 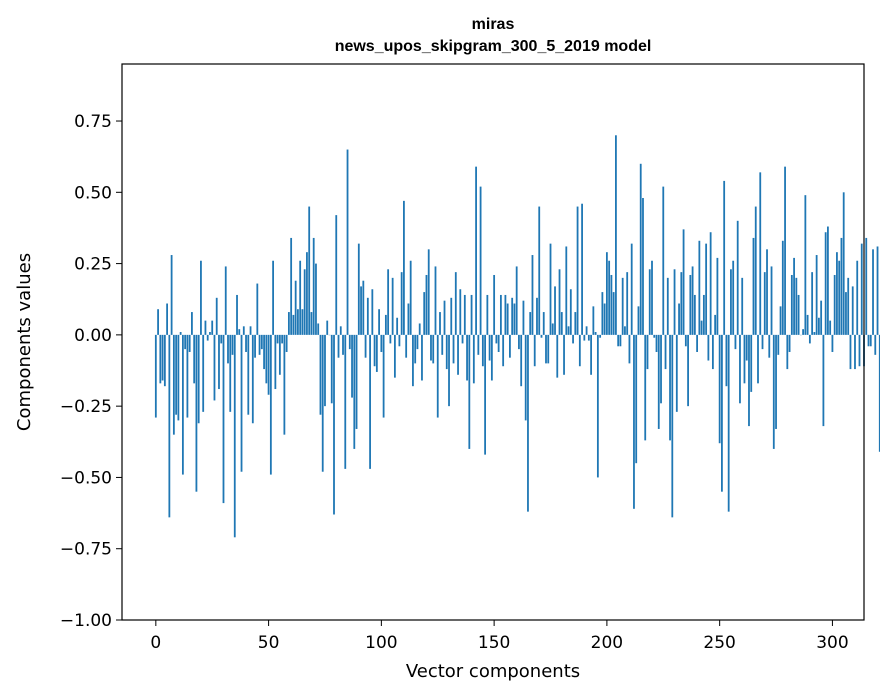 I want to click on chart-title: miras, so click(x=493, y=24).